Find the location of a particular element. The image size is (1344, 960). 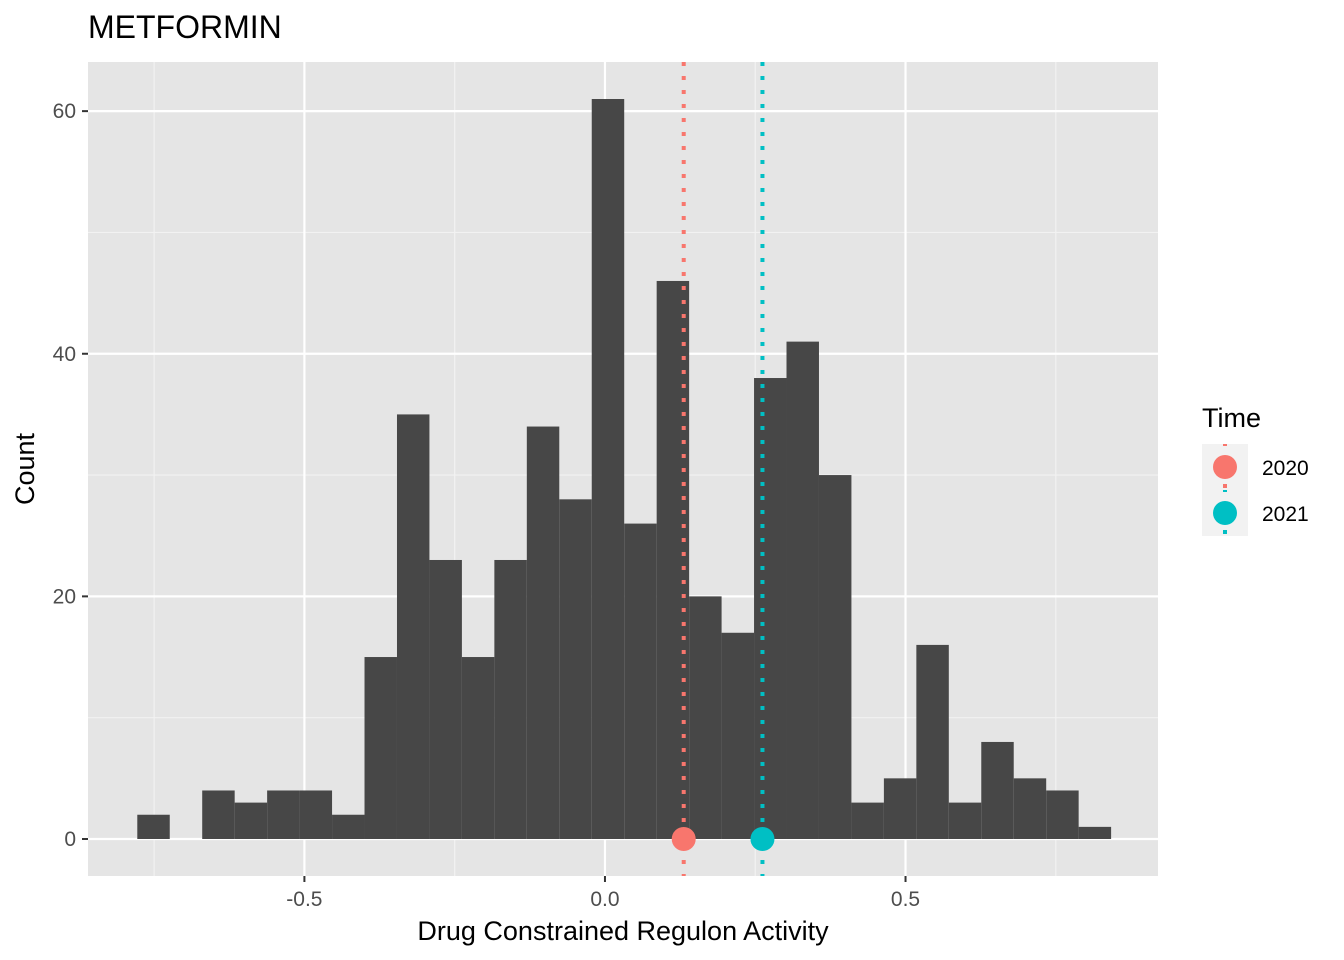

legend-title: Time is located at coordinates (1231, 418).